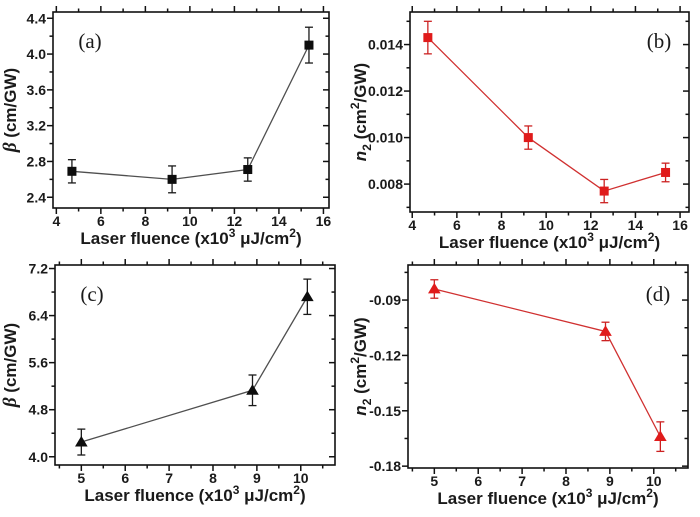  What do you see at coordinates (39, 363) in the screenshot?
I see `svg-text: 5.6` at bounding box center [39, 363].